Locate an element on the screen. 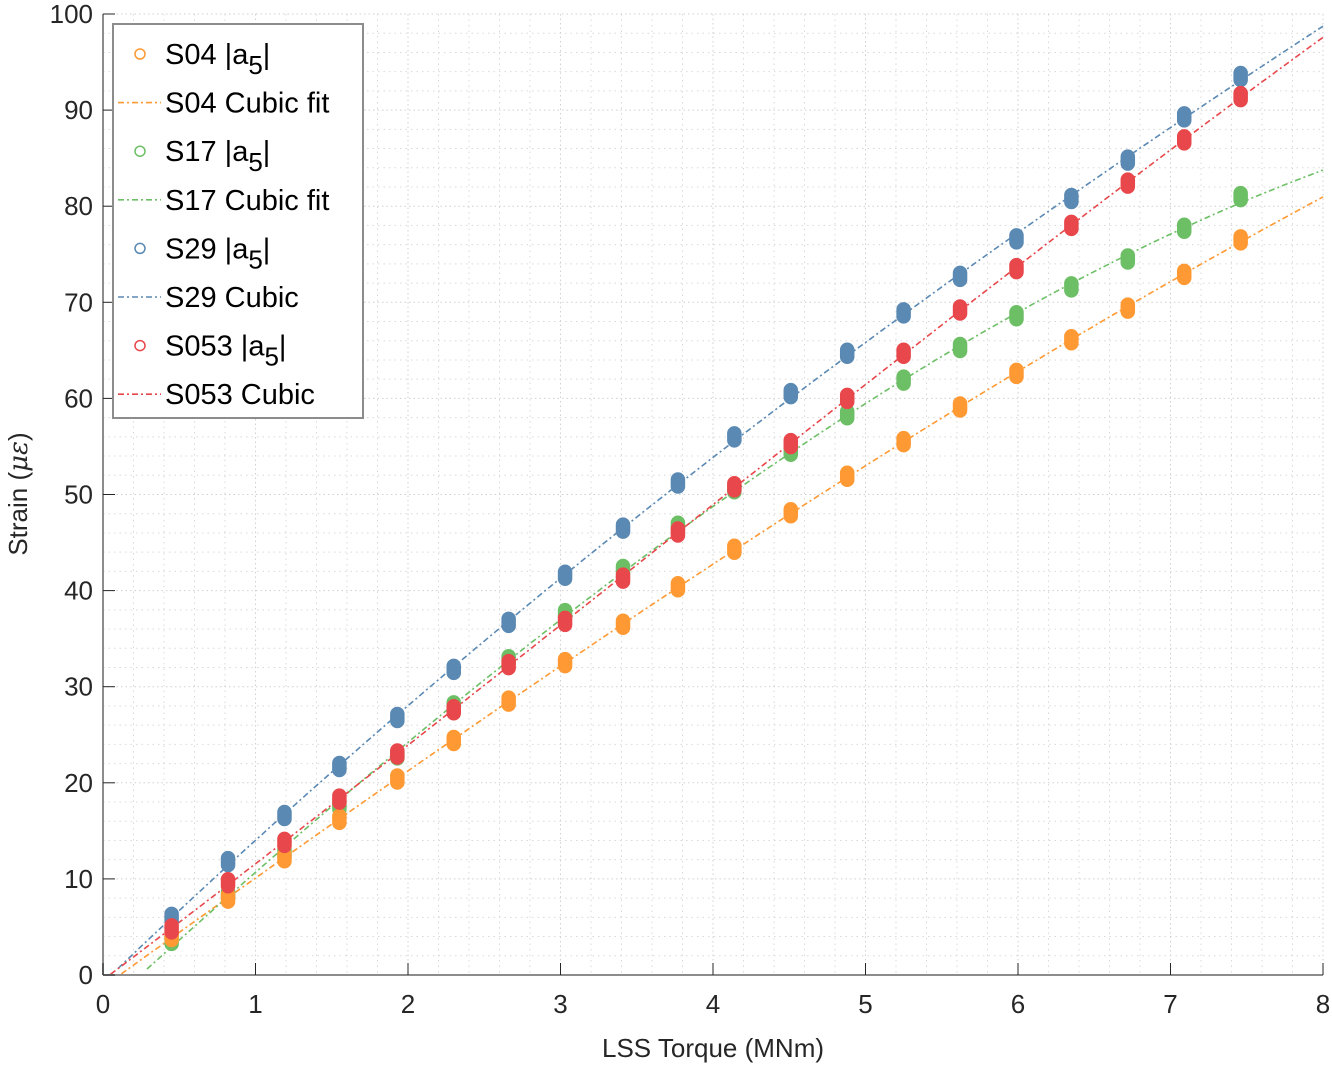  legend-label: S29 |a5| is located at coordinates (217, 253).